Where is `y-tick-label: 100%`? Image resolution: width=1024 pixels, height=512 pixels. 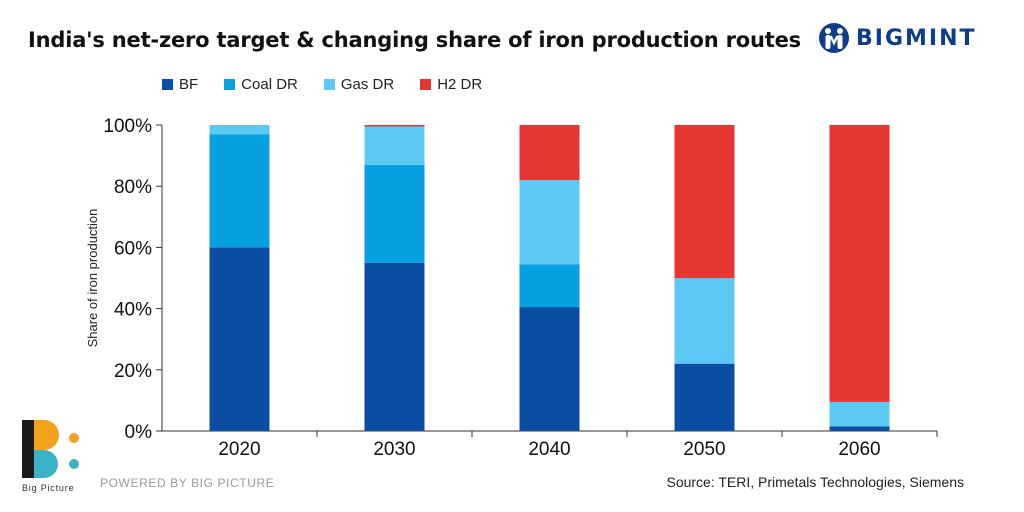 y-tick-label: 100% is located at coordinates (127, 126).